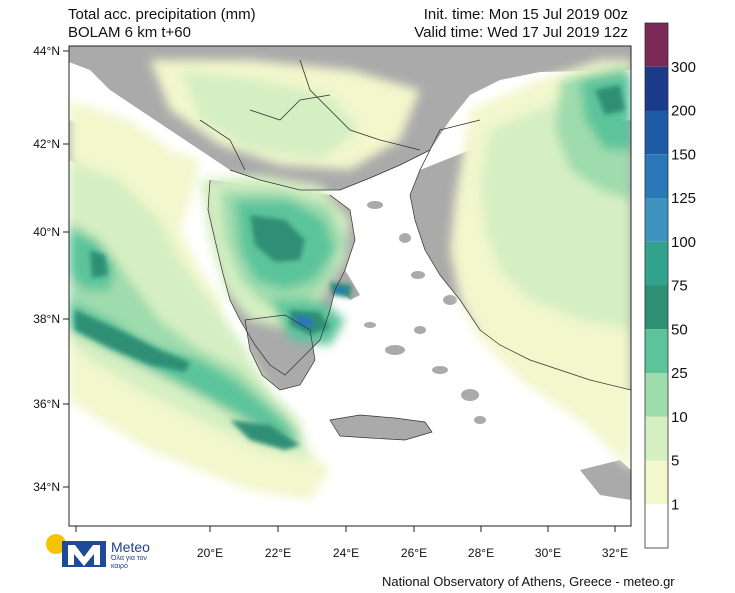 The height and width of the screenshot is (593, 735). Describe the element at coordinates (129, 32) in the screenshot. I see `model-label: BOLAM 6 km t+60` at that location.